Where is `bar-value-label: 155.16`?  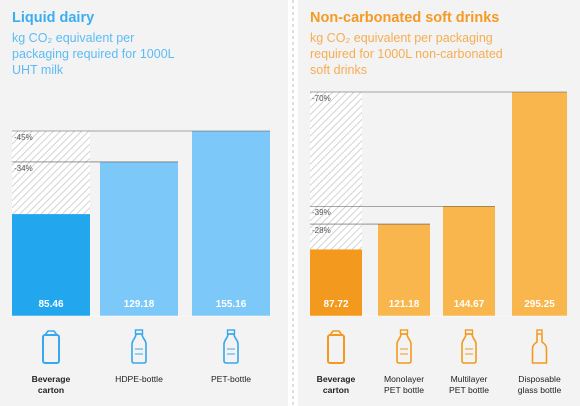 bar-value-label: 155.16 is located at coordinates (231, 304).